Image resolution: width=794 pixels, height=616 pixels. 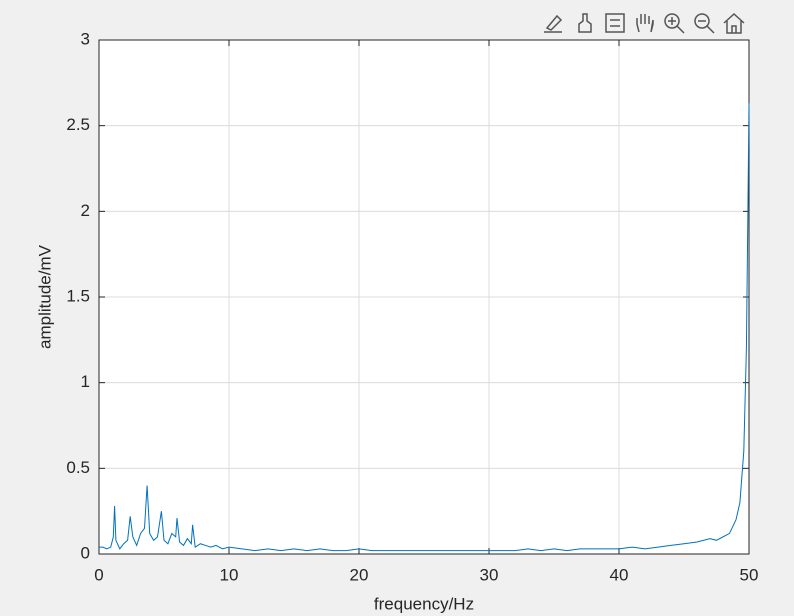 What do you see at coordinates (78, 467) in the screenshot?
I see `y-tick-label: 0.5` at bounding box center [78, 467].